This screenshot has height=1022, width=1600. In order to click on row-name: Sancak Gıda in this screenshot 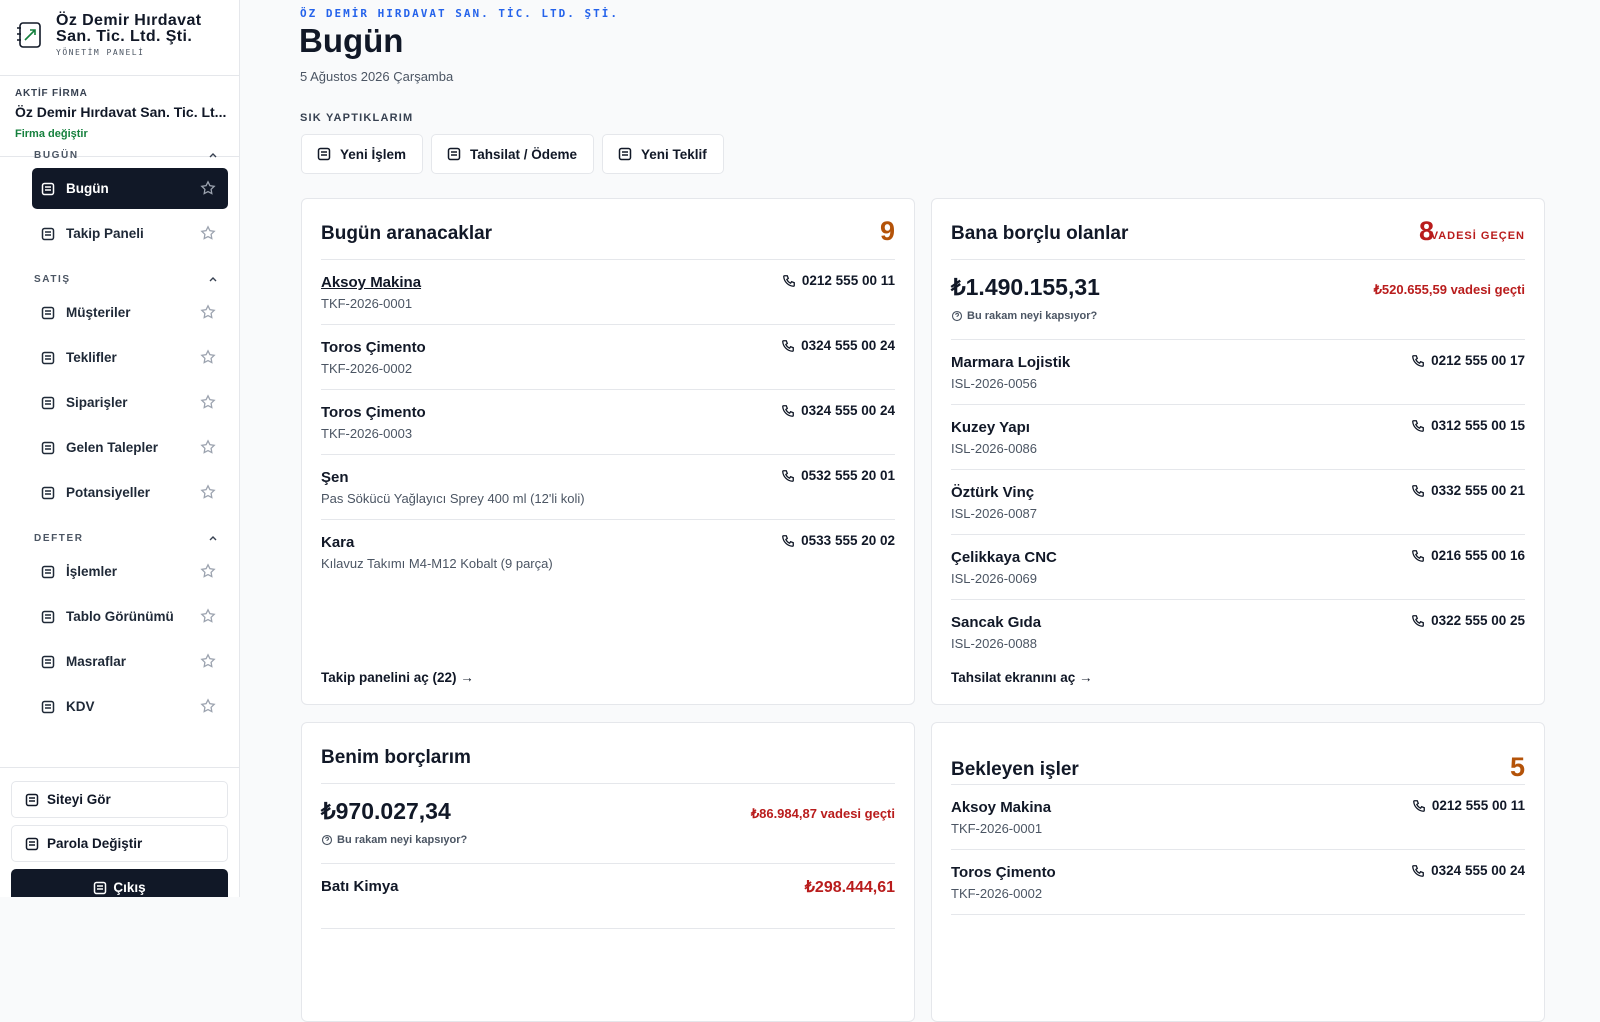, I will do `click(996, 622)`.